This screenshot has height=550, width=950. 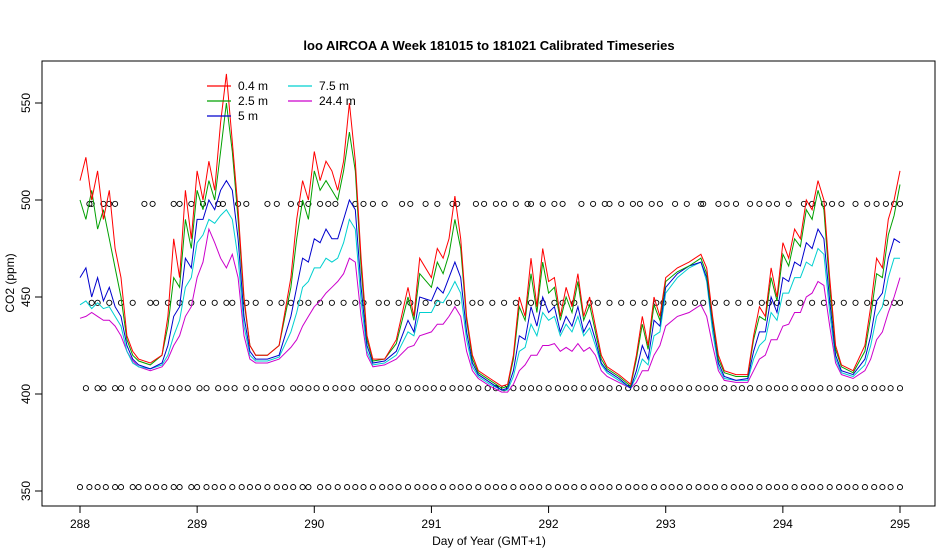 I want to click on x-axis-label: Day of Year (GMT+1), so click(x=489, y=541).